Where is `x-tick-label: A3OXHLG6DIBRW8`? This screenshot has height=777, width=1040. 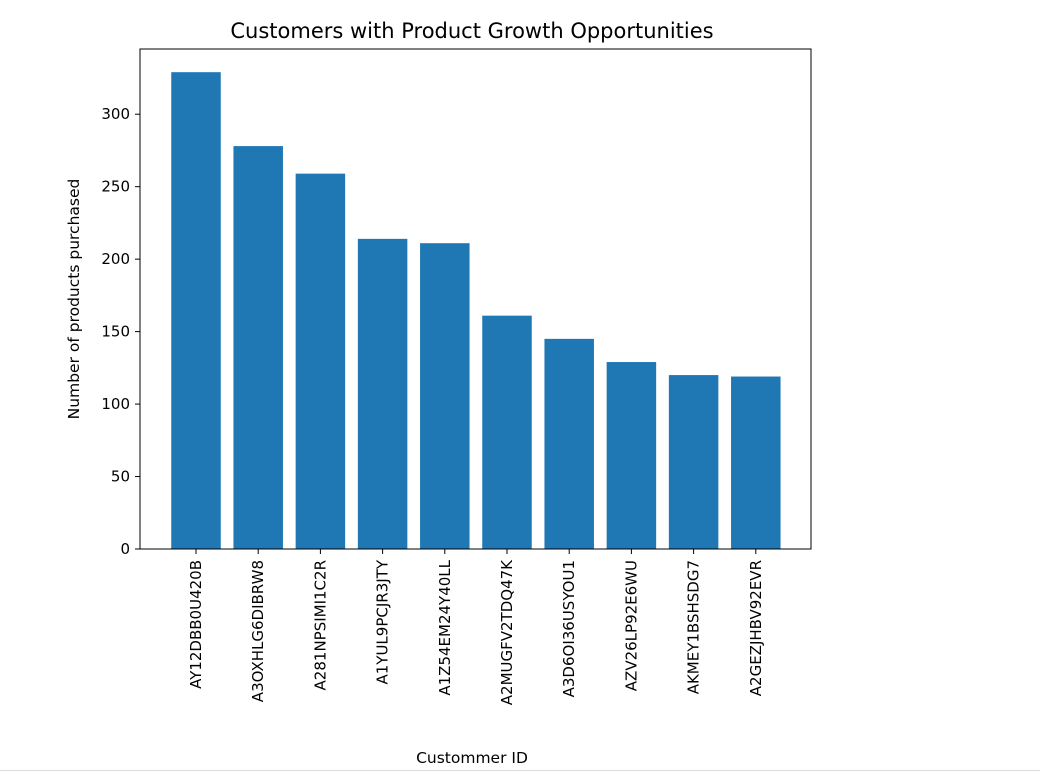 x-tick-label: A3OXHLG6DIBRW8 is located at coordinates (258, 631).